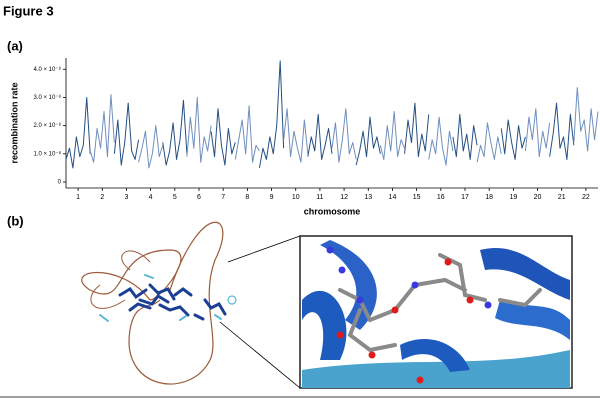 This screenshot has height=400, width=600. What do you see at coordinates (441, 197) in the screenshot?
I see `x-tick-label: 16` at bounding box center [441, 197].